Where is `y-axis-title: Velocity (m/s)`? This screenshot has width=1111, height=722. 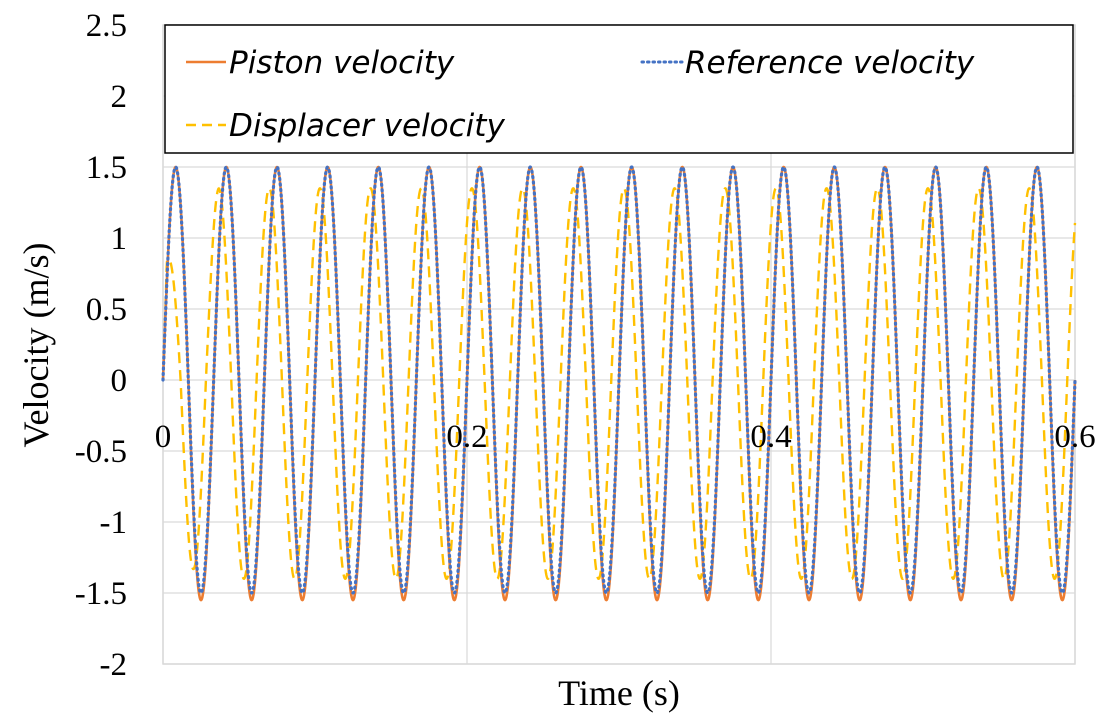 y-axis-title: Velocity (m/s) is located at coordinates (36, 345).